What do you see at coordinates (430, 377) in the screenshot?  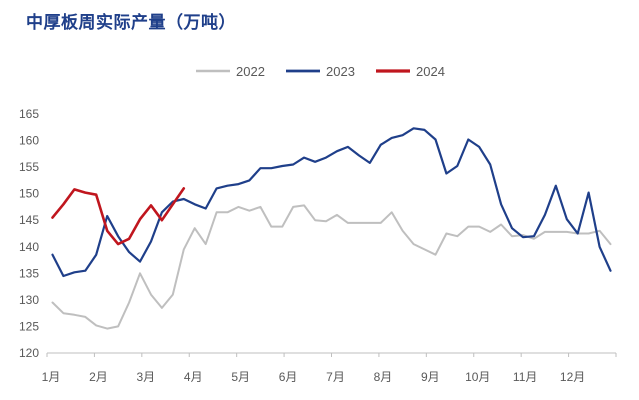 I see `x-tick-label: 9月` at bounding box center [430, 377].